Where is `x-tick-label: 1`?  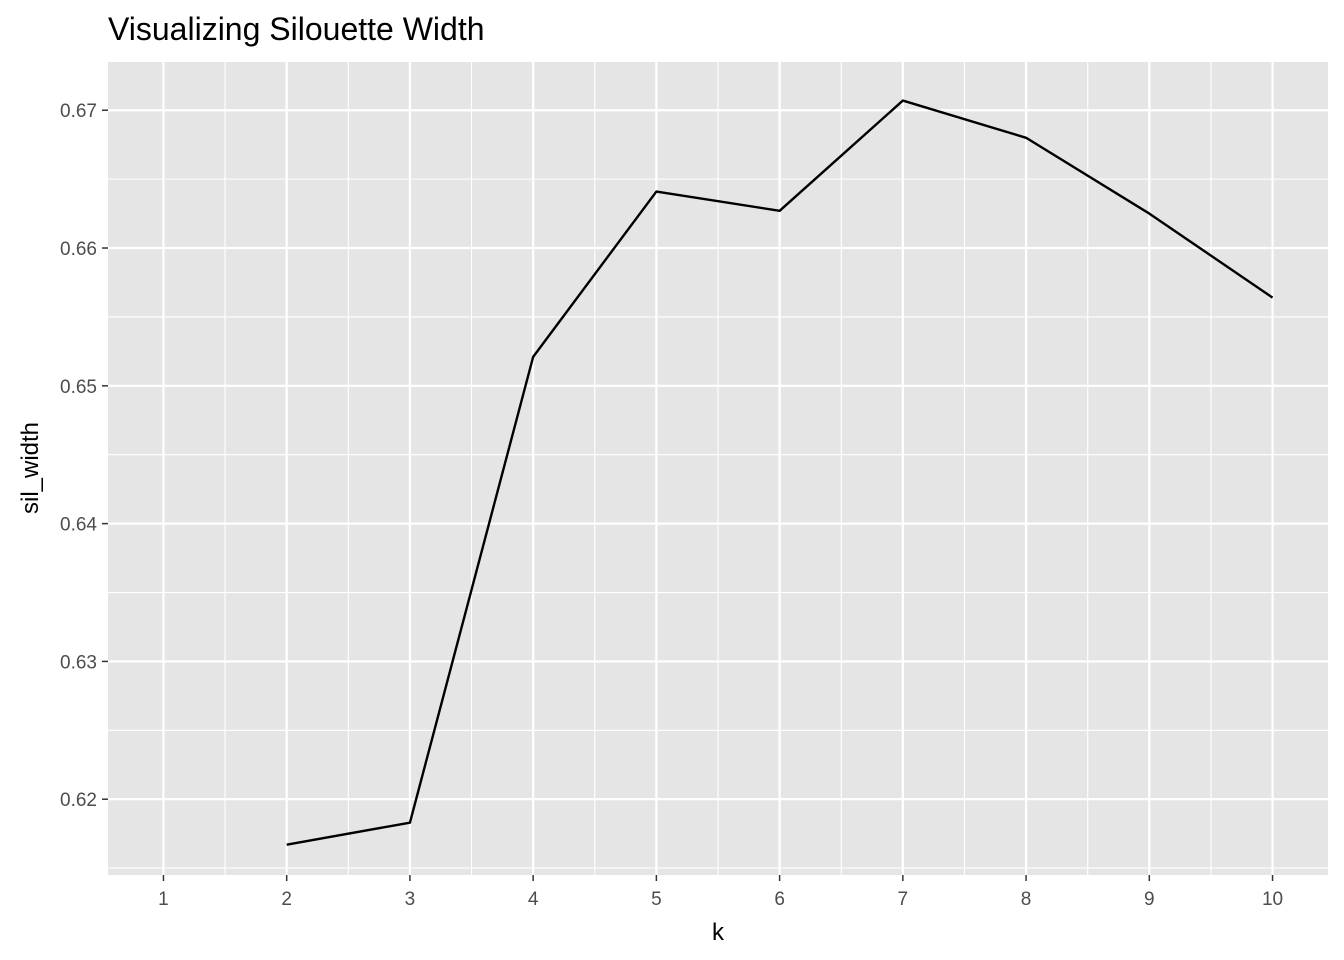
x-tick-label: 1 is located at coordinates (163, 899).